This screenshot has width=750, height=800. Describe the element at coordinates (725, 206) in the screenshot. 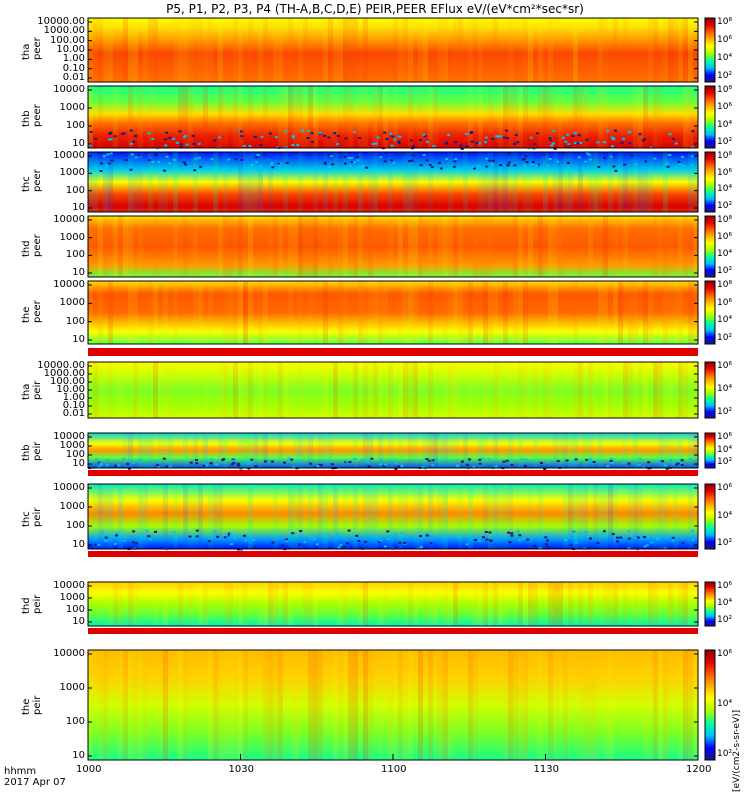

I see `colorbar-tick-label: 10²` at that location.